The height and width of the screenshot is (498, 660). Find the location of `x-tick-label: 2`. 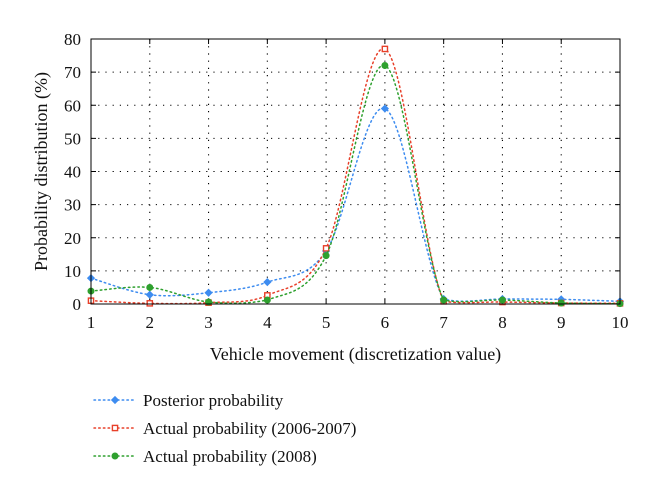

x-tick-label: 2 is located at coordinates (150, 322).